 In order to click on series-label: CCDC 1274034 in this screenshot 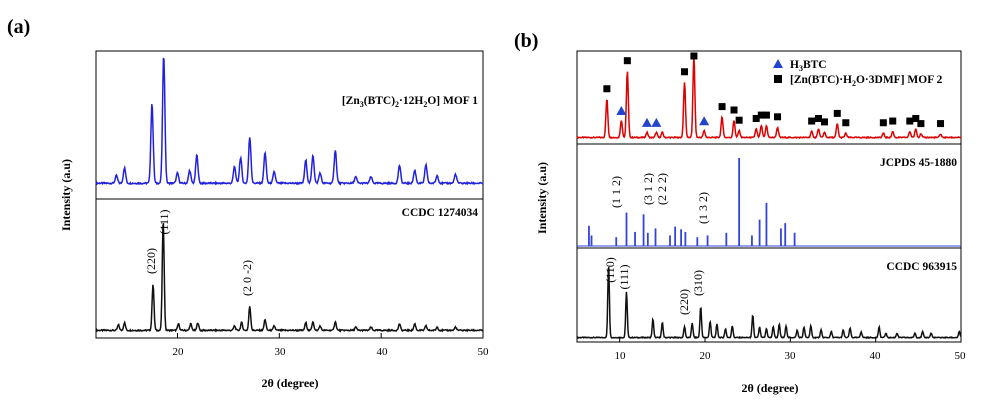, I will do `click(440, 213)`.